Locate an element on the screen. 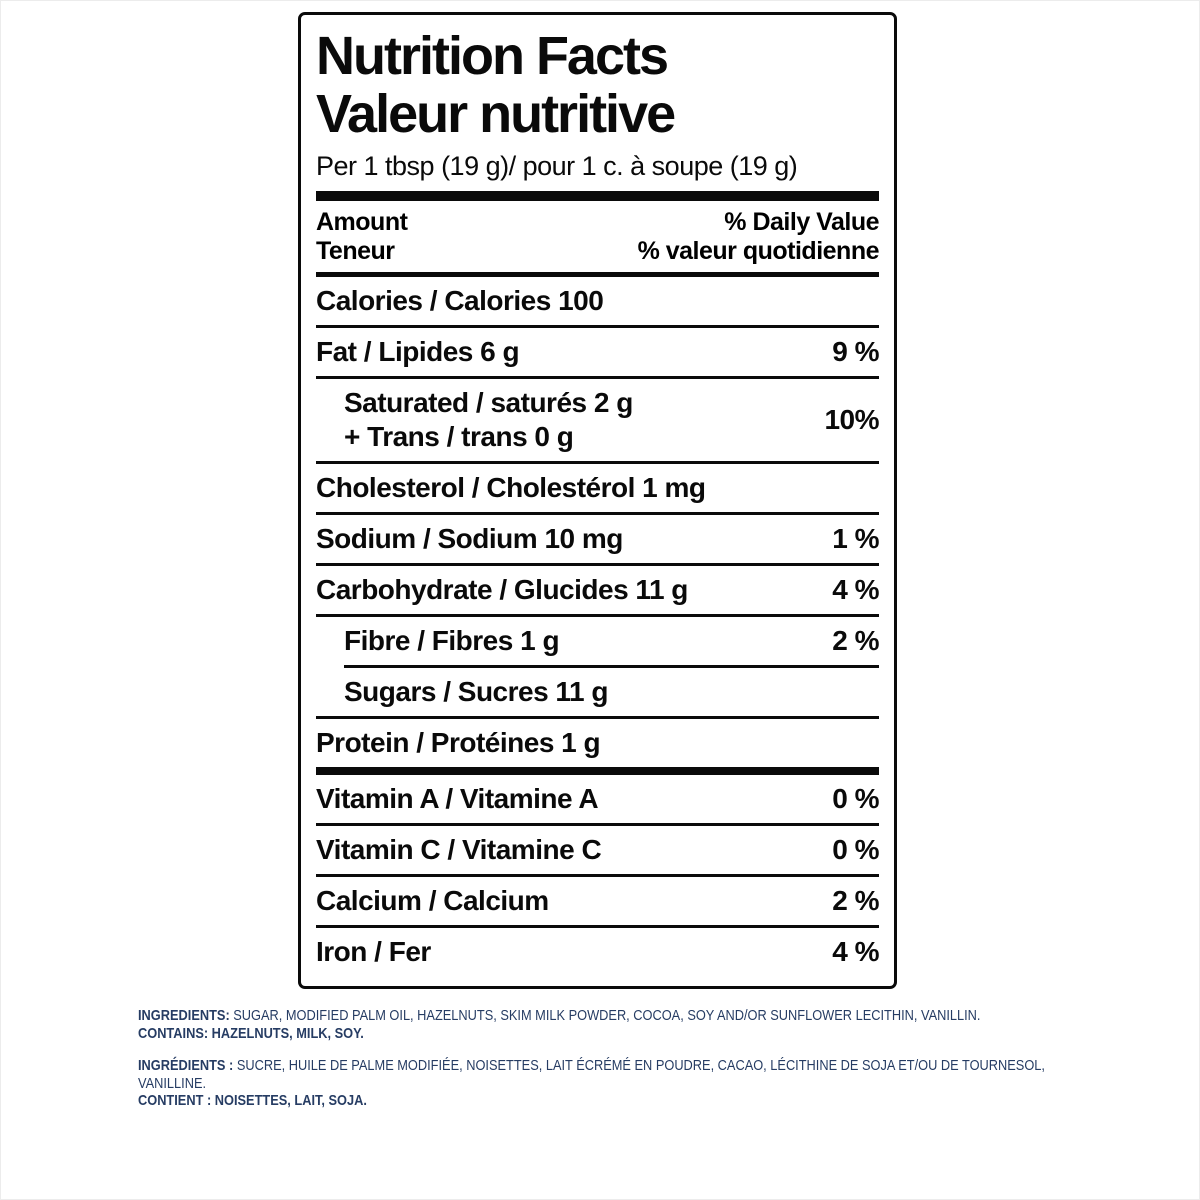 This screenshot has height=1200, width=1200. nutrient-row-carbohydrate: Carbohydrate / Glucides 11 g 4 % is located at coordinates (597, 590).